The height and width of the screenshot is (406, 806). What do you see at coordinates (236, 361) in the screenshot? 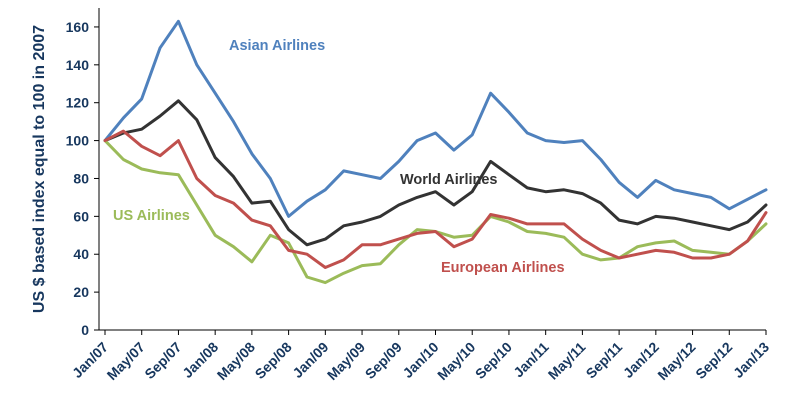
I see `x-tick-label: May/08` at bounding box center [236, 361].